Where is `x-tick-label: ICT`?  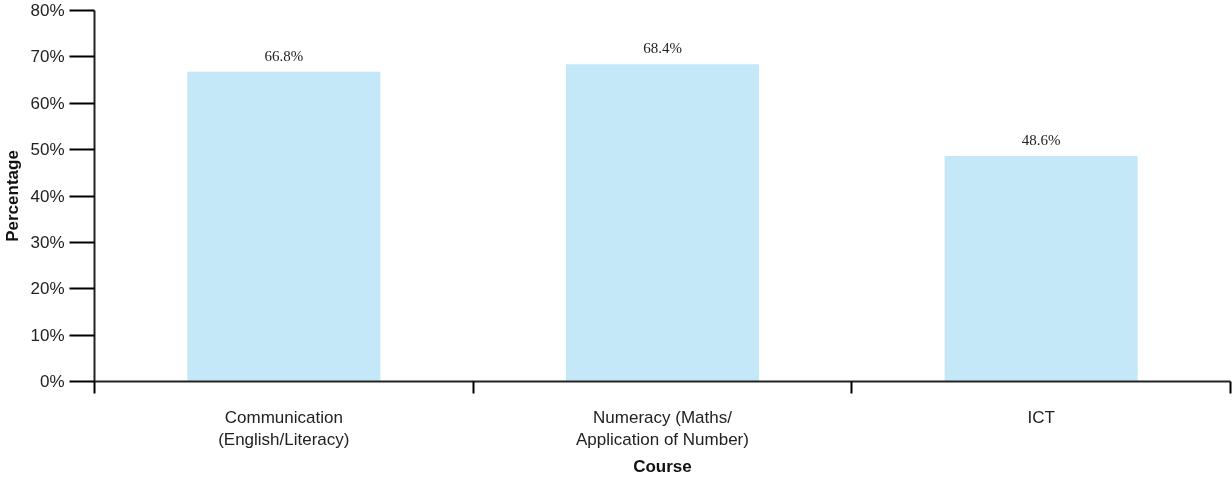
x-tick-label: ICT is located at coordinates (1041, 417).